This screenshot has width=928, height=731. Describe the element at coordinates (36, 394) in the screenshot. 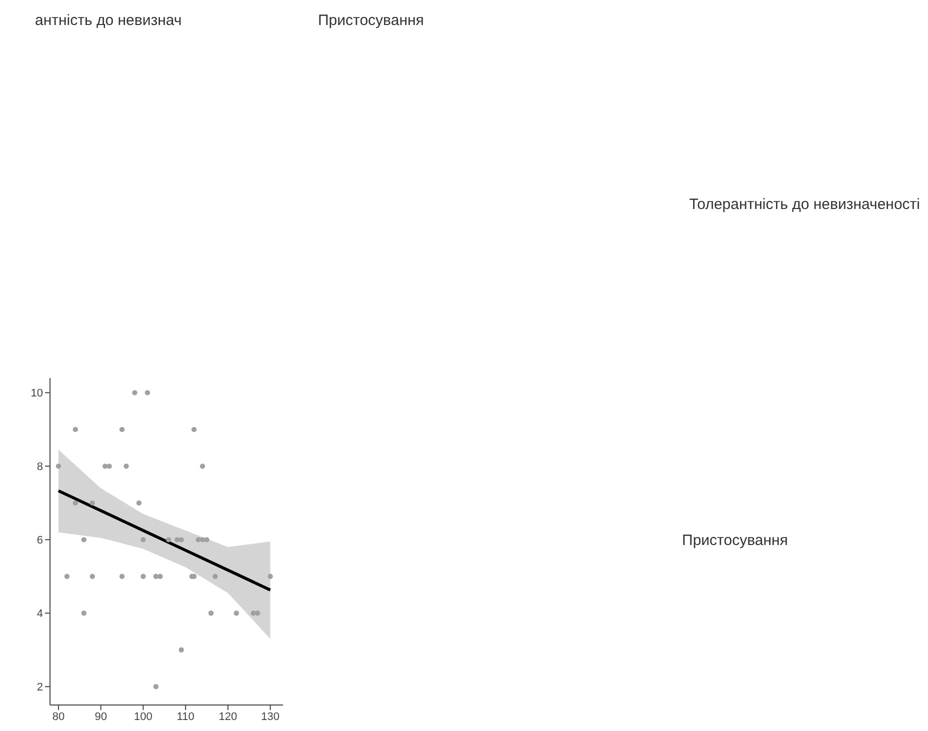

I see `y-tick-label: 10` at that location.